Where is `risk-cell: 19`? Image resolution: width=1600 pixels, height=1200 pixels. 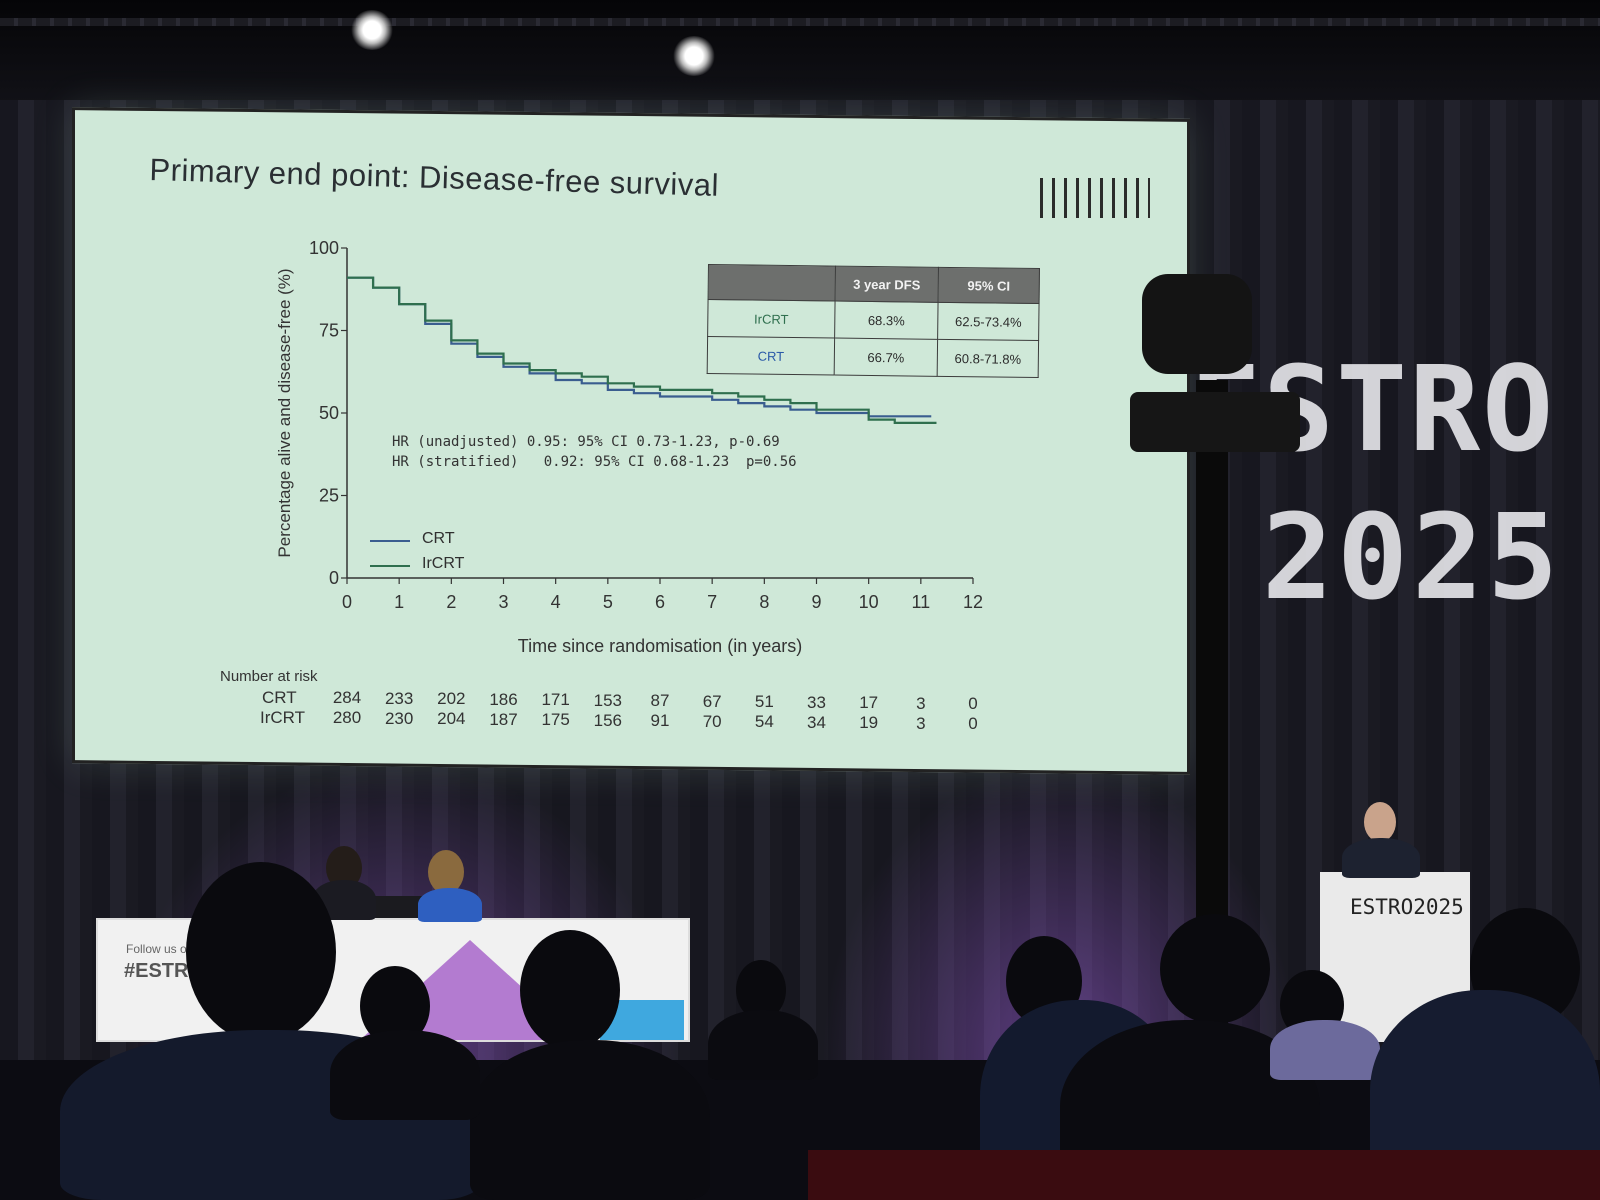 risk-cell: 19 is located at coordinates (869, 722).